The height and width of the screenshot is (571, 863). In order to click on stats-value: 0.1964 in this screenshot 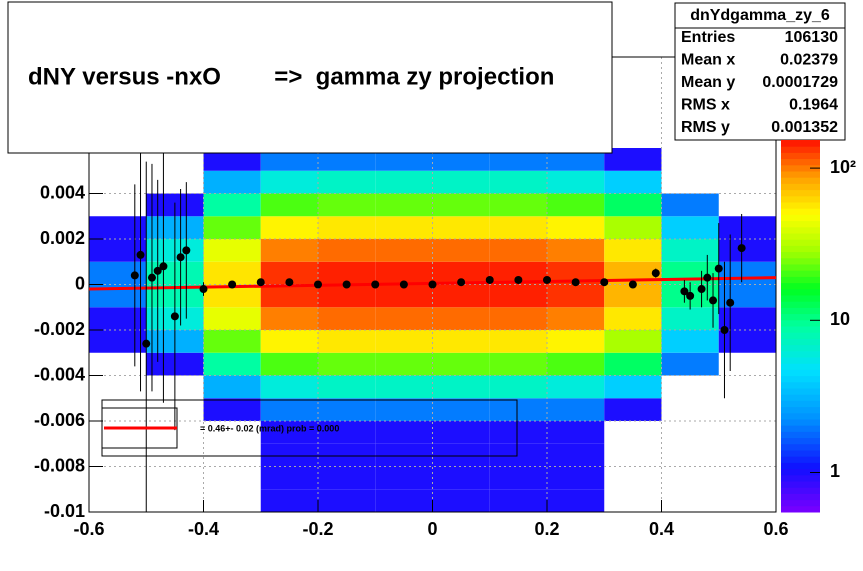, I will do `click(813, 105)`.